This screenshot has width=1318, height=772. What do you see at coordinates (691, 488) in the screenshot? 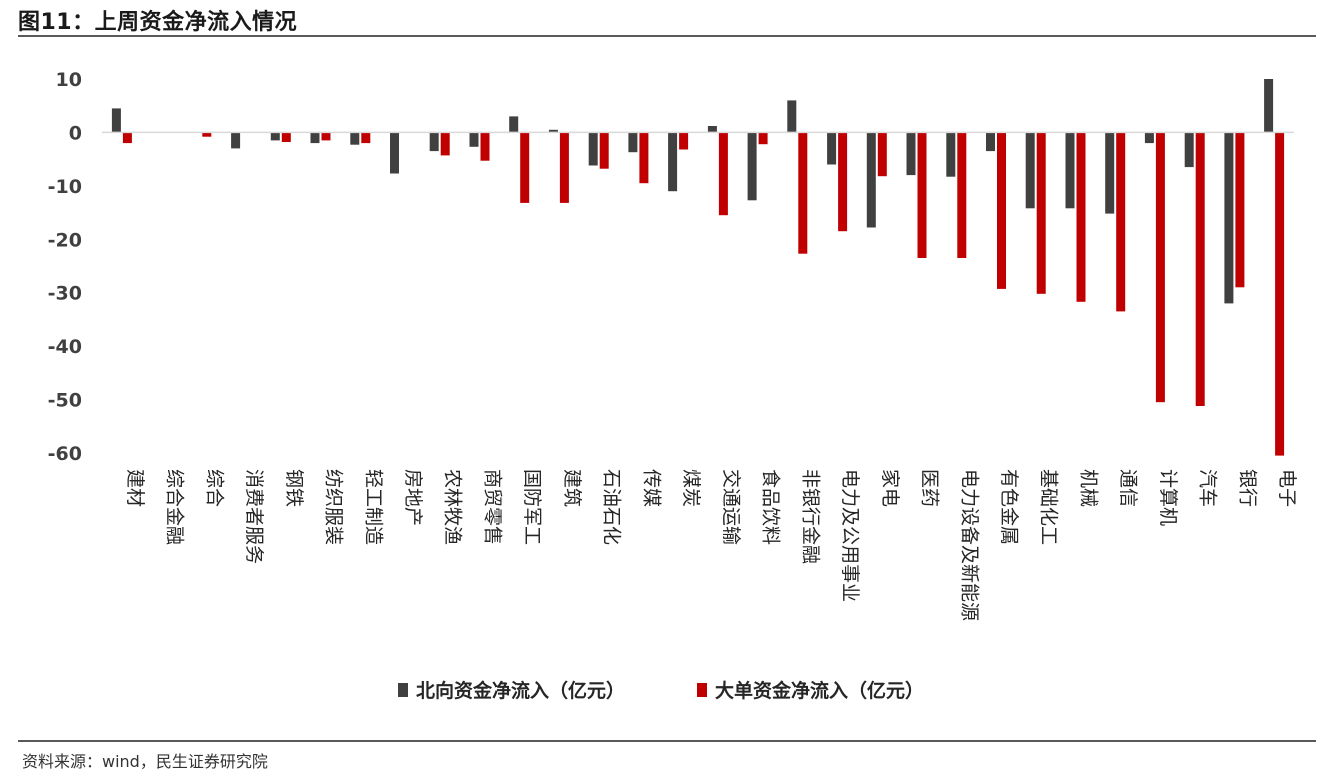
I see `x-category-label: 煤炭` at bounding box center [691, 488].